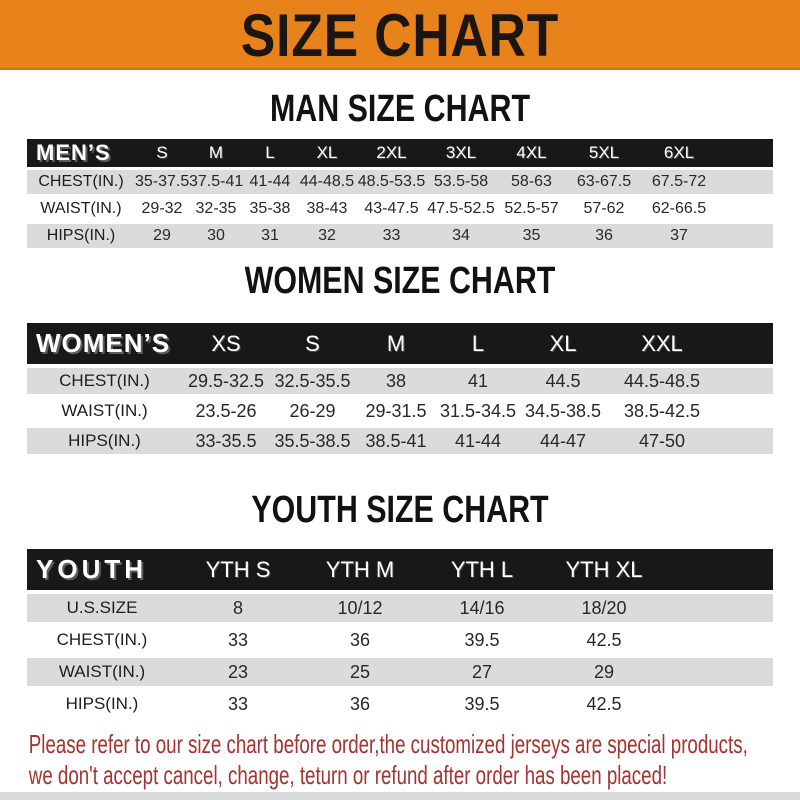  Describe the element at coordinates (400, 704) in the screenshot. I see `measurement-row: HIPS(IN.) 33 36 39.5 42.5` at that location.